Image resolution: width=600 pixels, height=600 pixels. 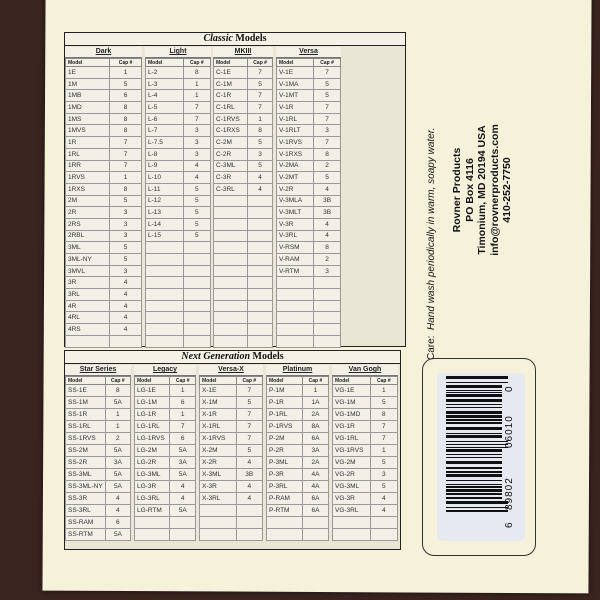 What do you see at coordinates (87, 236) in the screenshot?
I see `model-cell: 2RBL` at bounding box center [87, 236].